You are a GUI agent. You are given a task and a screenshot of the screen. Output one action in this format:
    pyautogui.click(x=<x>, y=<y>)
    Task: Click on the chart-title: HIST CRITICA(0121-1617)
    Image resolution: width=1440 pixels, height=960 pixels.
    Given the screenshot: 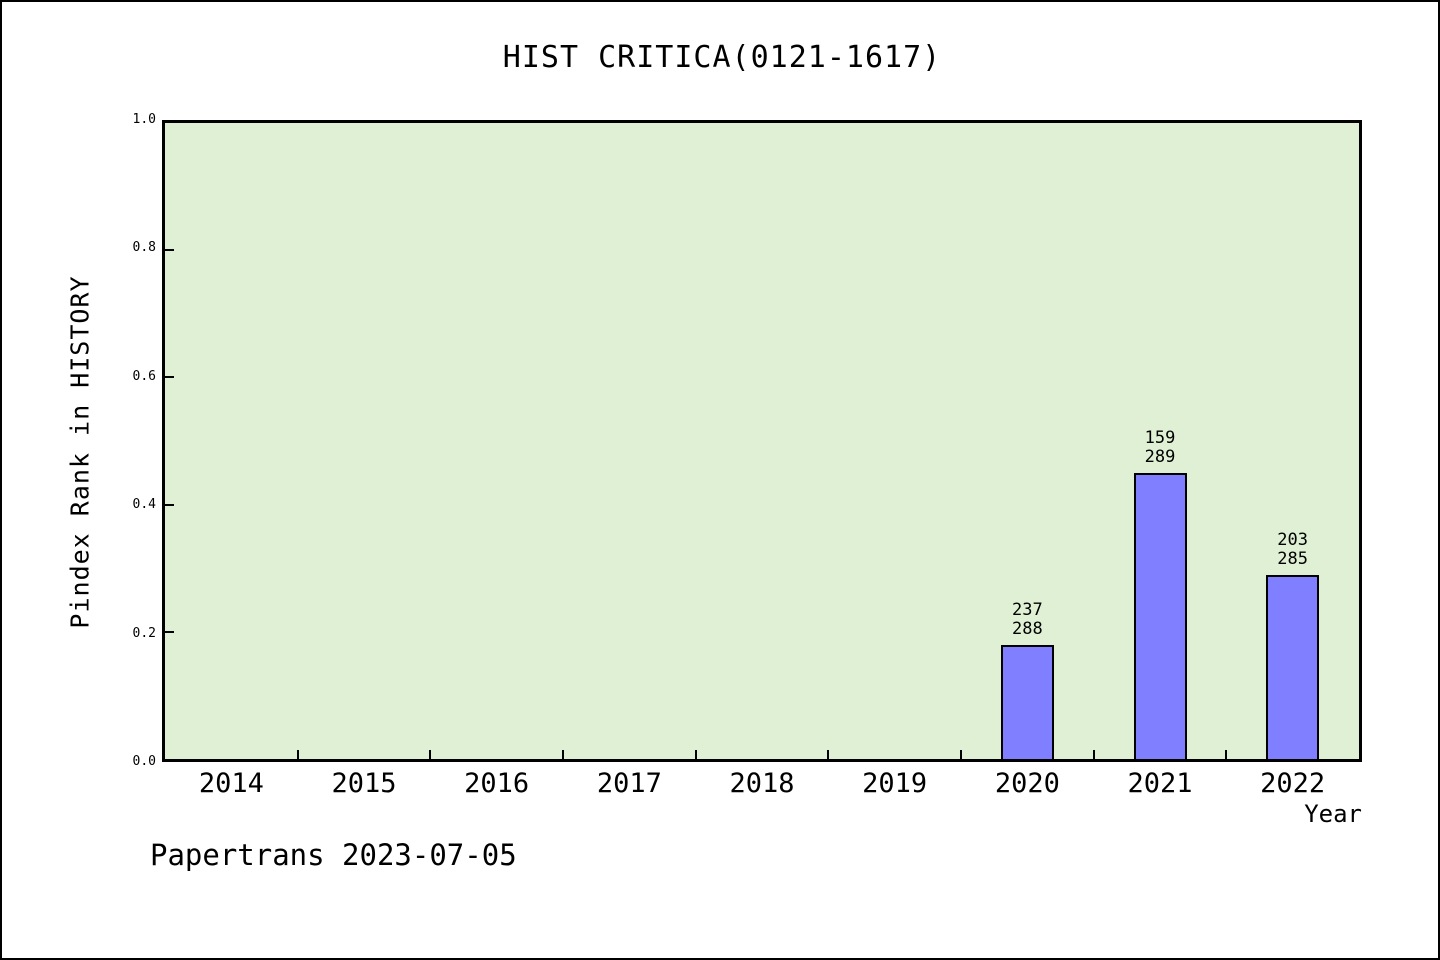 What is the action you would take?
    pyautogui.click(x=722, y=57)
    